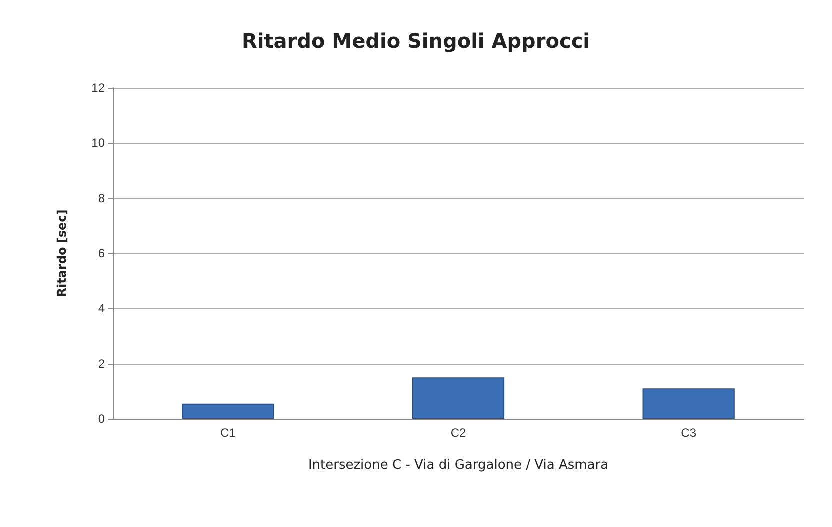  Describe the element at coordinates (62, 254) in the screenshot. I see `y-axis-title: Ritardo [sec]` at that location.